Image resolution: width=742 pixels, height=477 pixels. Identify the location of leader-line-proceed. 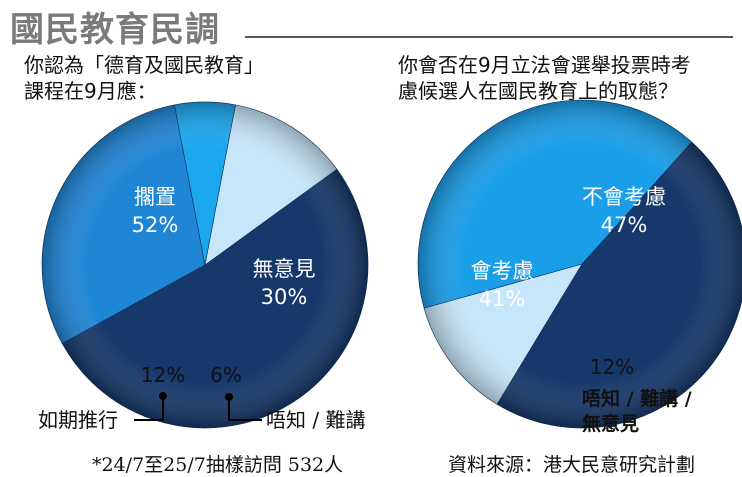
(149, 408).